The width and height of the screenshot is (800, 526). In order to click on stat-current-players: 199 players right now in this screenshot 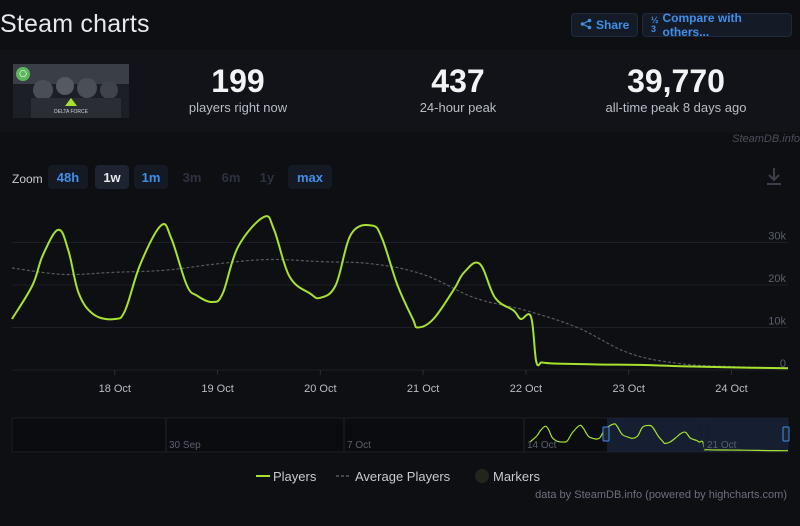, I will do `click(238, 88)`.